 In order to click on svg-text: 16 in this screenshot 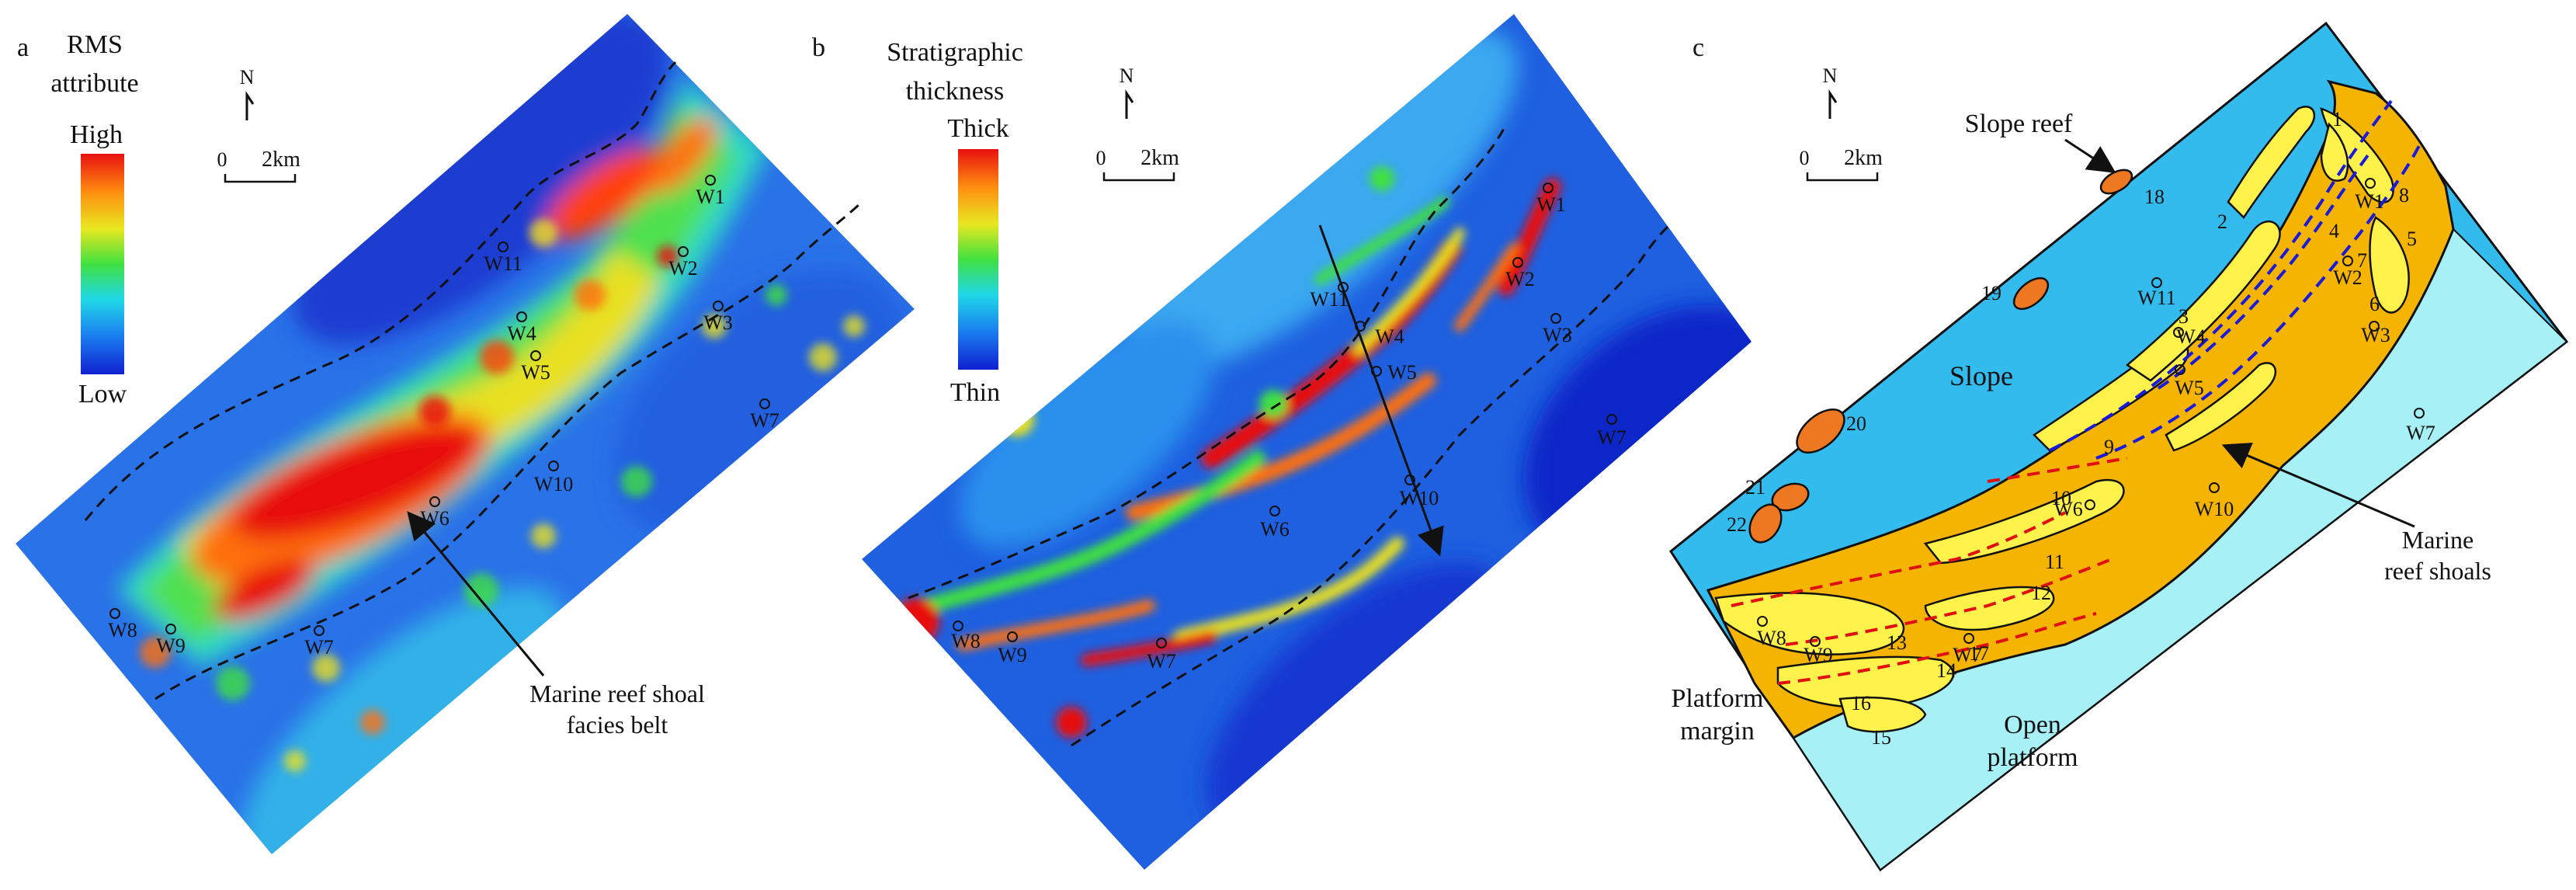, I will do `click(1861, 703)`.